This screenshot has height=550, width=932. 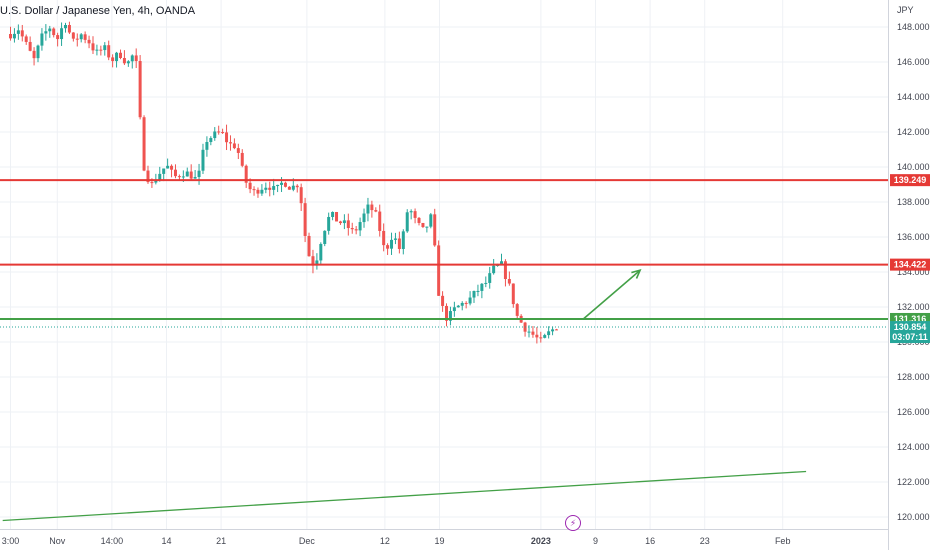 I want to click on level-label: 131.316, so click(x=910, y=319).